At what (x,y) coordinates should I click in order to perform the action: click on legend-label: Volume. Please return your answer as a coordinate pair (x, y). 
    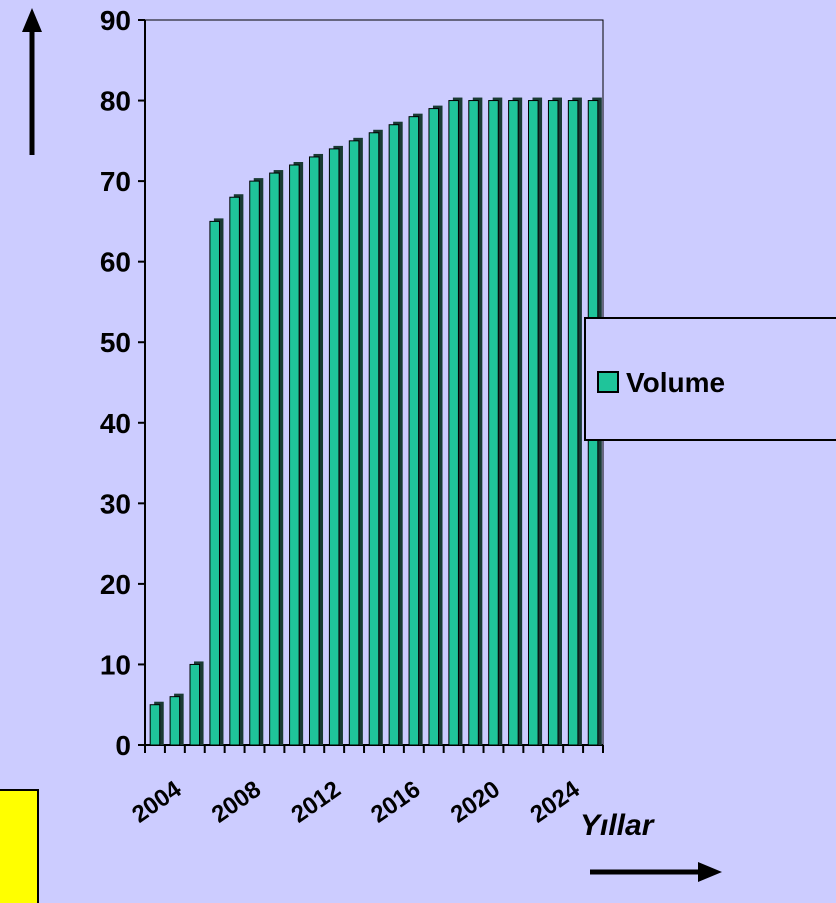
    Looking at the image, I should click on (675, 382).